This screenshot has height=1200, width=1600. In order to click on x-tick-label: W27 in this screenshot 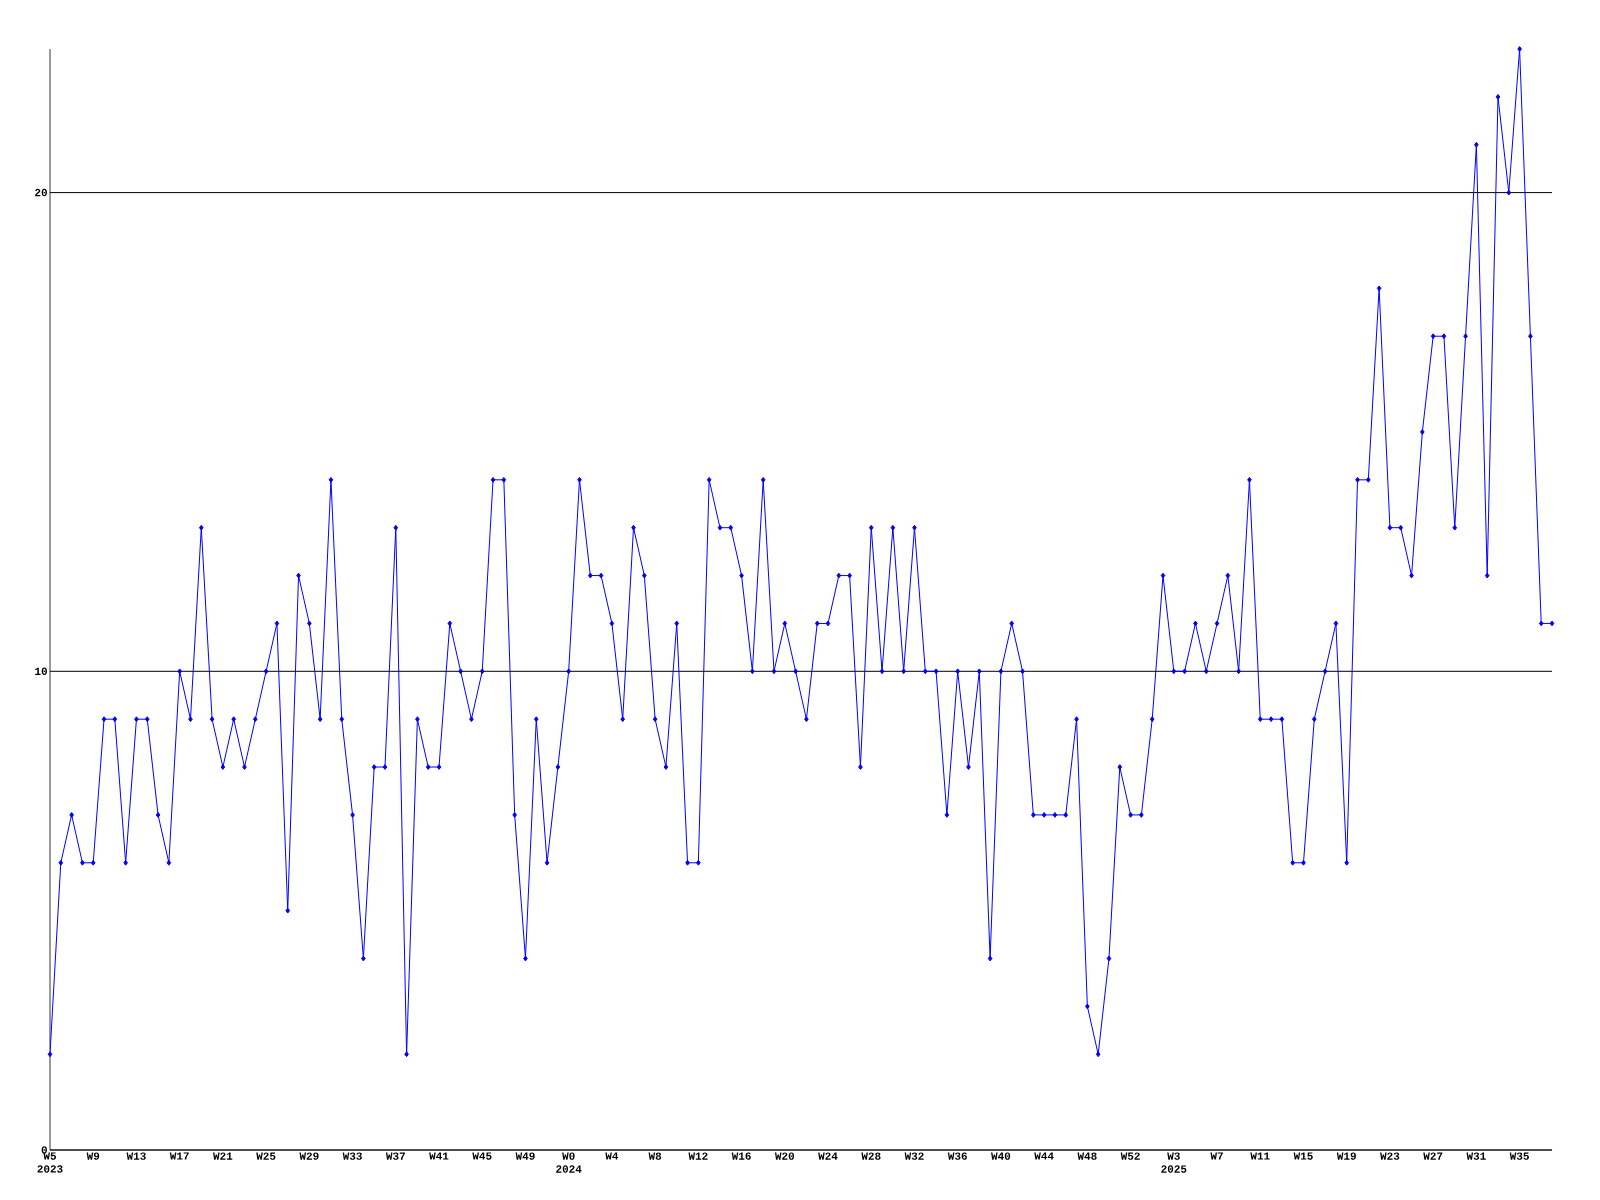, I will do `click(1433, 1156)`.